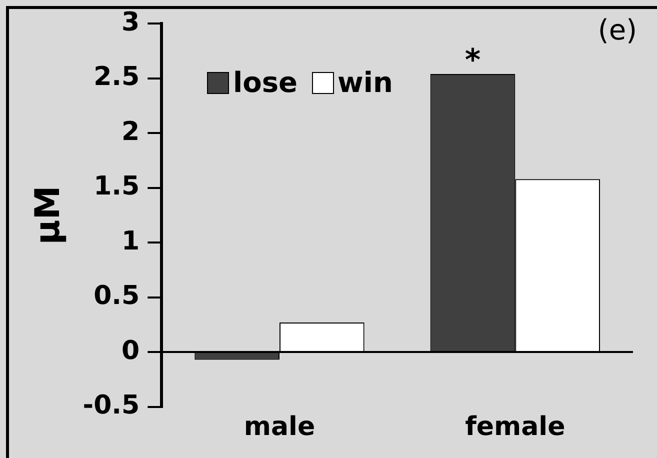 This screenshot has height=458, width=657. What do you see at coordinates (515, 427) in the screenshot?
I see `x-tick-label: female` at bounding box center [515, 427].